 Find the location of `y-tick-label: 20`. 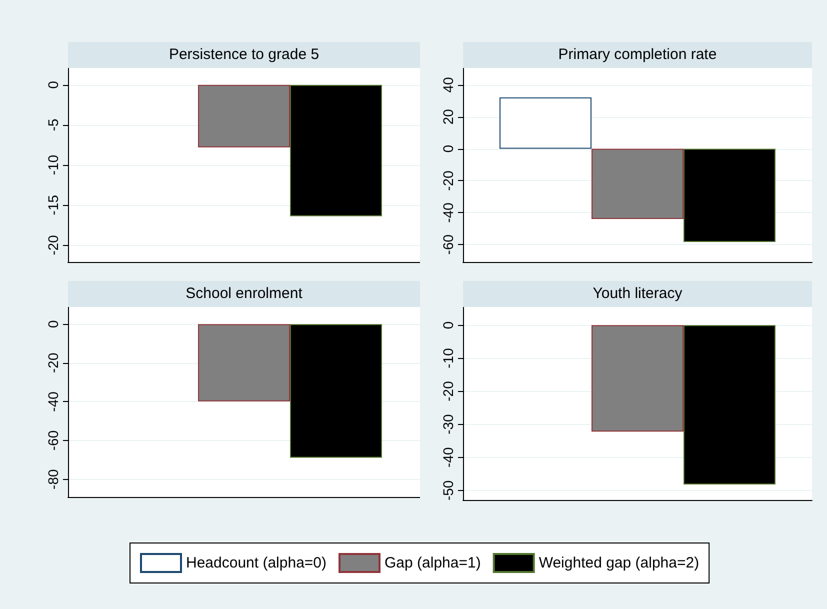

y-tick-label: 20 is located at coordinates (448, 116).